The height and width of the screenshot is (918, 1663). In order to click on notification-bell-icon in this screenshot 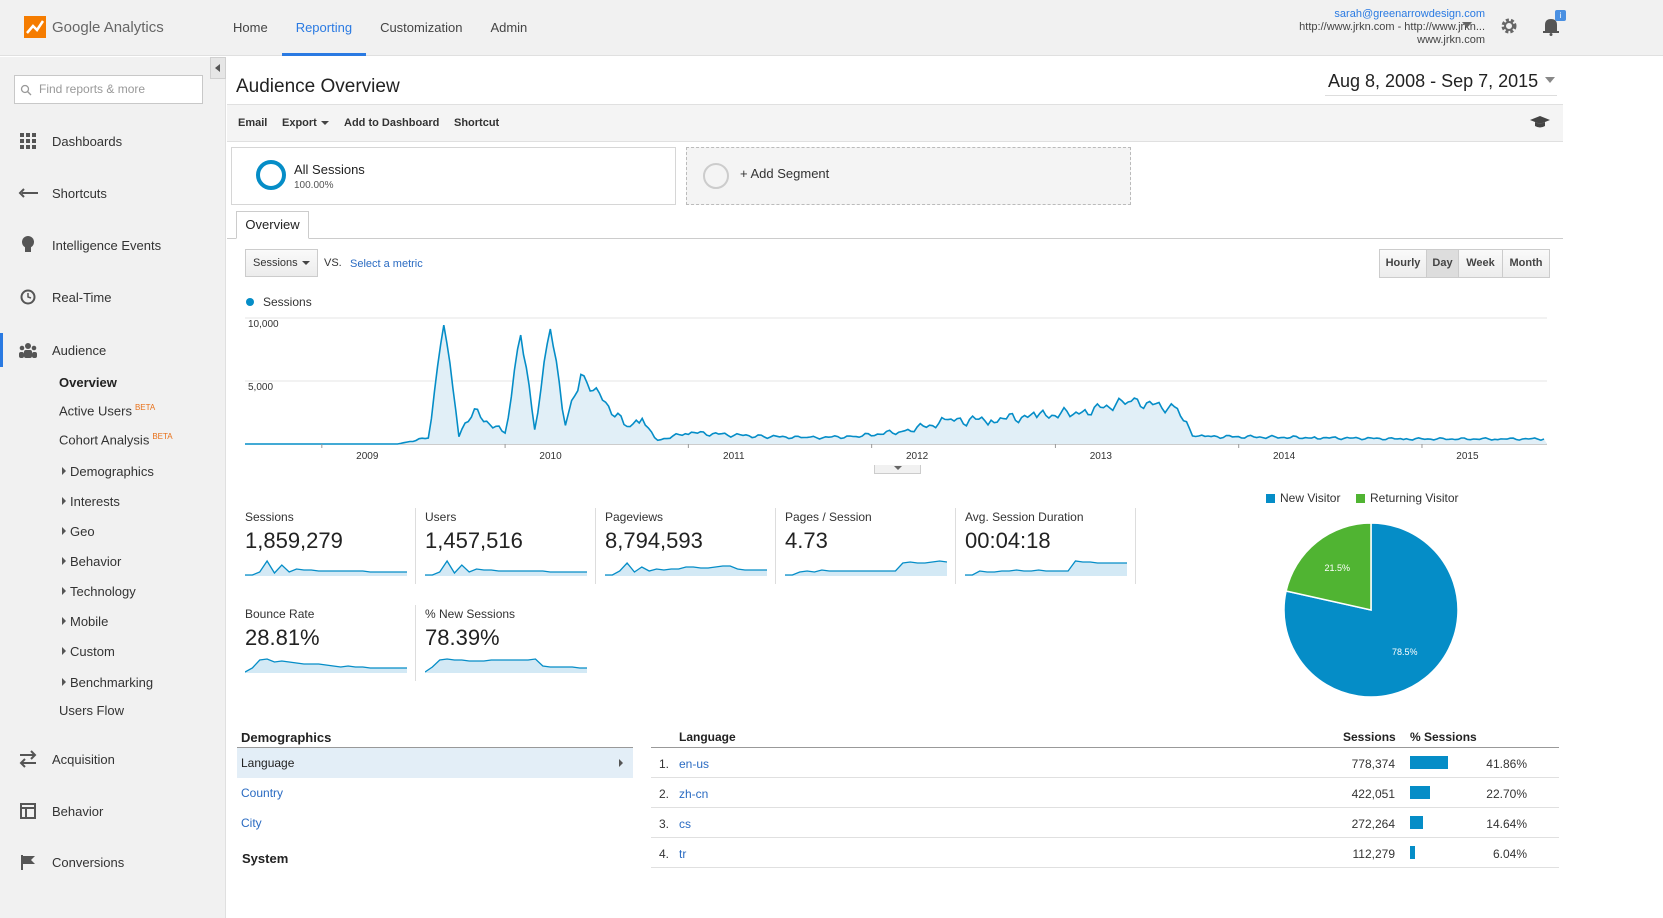, I will do `click(1551, 26)`.